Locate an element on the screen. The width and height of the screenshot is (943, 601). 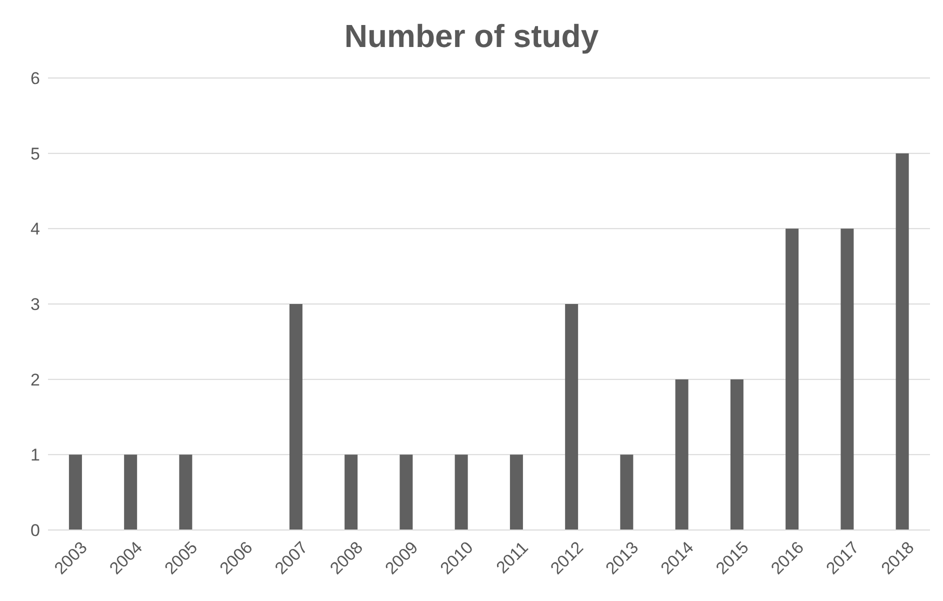
y-tick-label: 2 is located at coordinates (35, 380).